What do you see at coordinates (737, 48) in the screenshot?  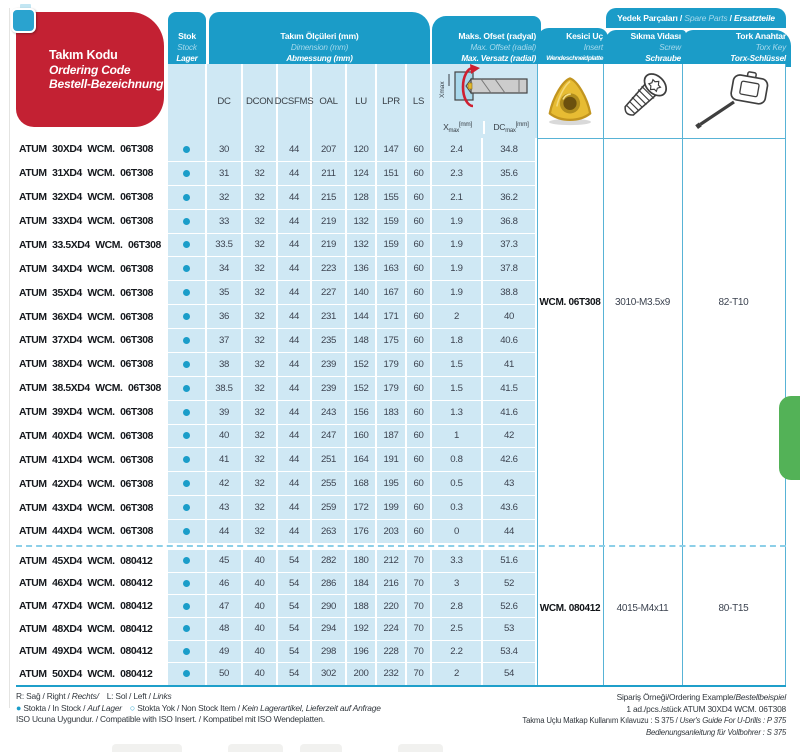 I see `header-torx-key: Tork Anahtar Torx Key Torx-Schlüssel` at bounding box center [737, 48].